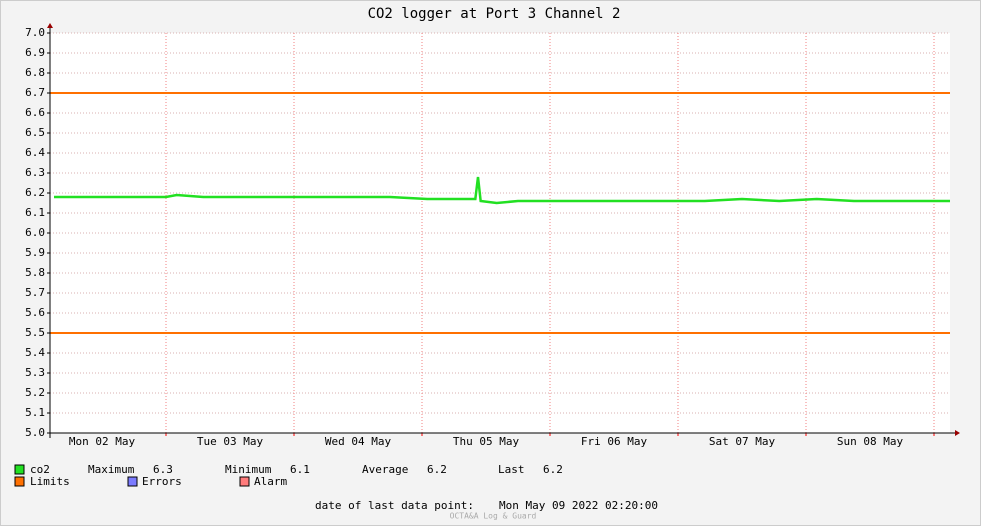 This screenshot has height=526, width=981. Describe the element at coordinates (35, 352) in the screenshot. I see `y-tick-label: 5.4` at that location.